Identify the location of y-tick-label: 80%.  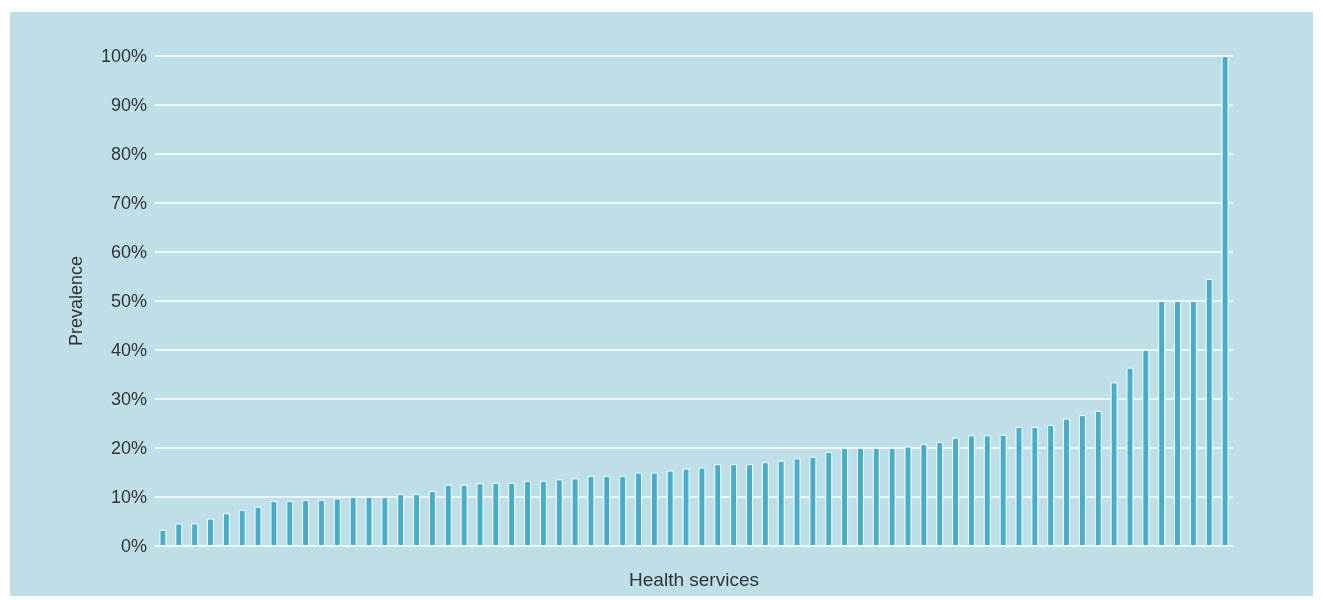
(128, 154).